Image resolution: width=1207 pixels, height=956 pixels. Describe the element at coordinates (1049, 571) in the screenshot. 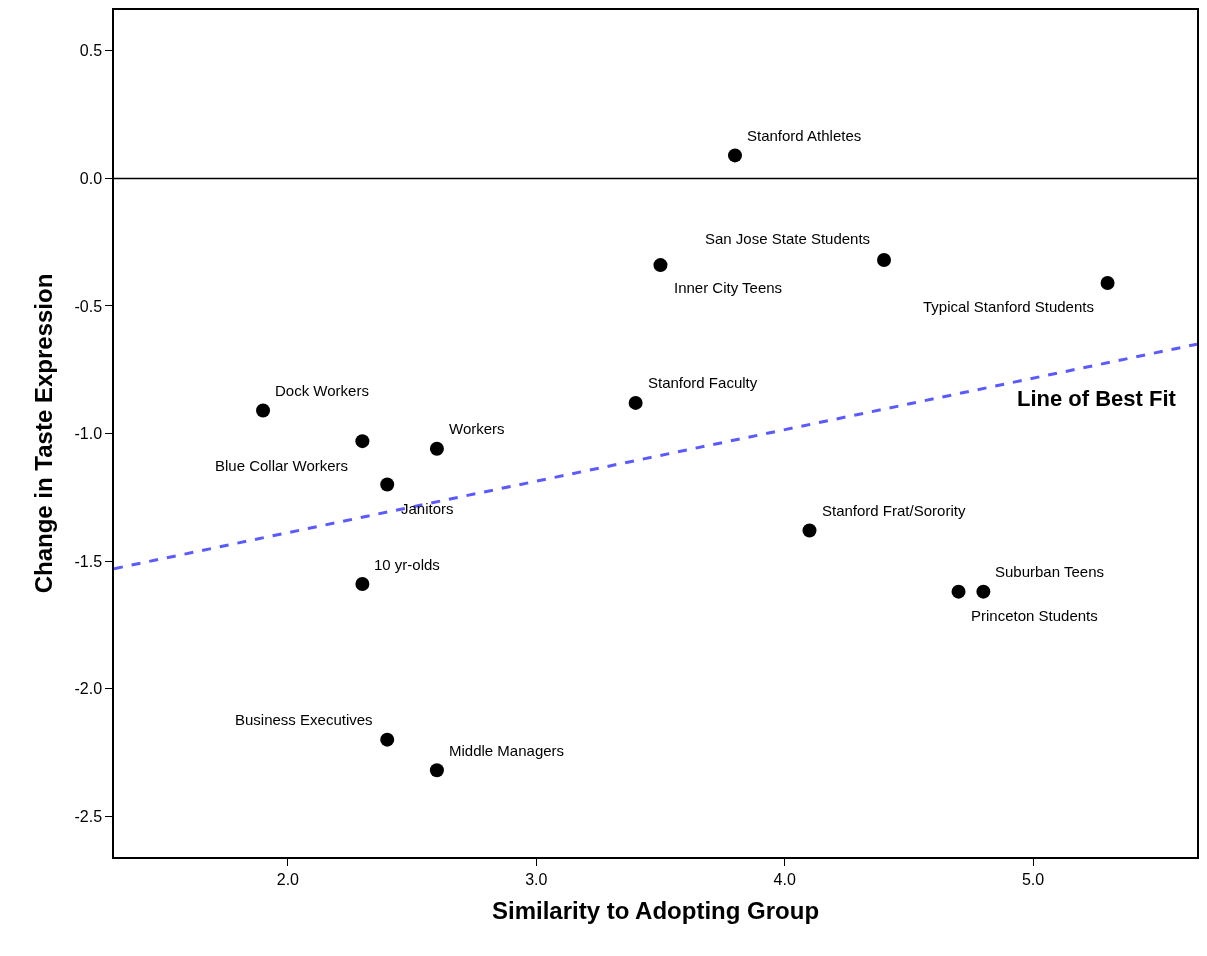

I see `annotation: Suburban Teens` at that location.